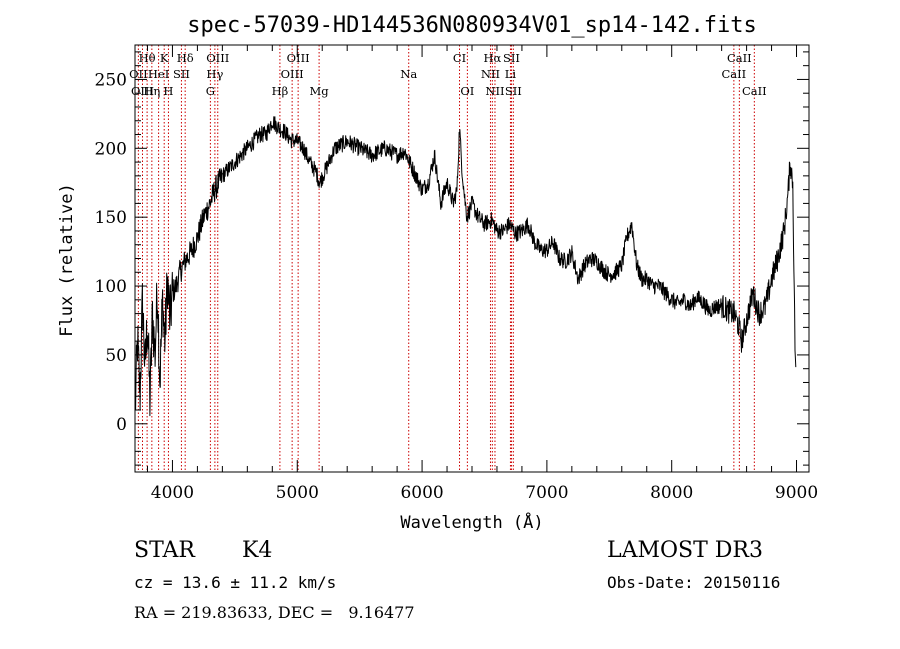 This screenshot has width=900, height=649. What do you see at coordinates (298, 58) in the screenshot?
I see `spectral-line-label-12: OIII` at bounding box center [298, 58].